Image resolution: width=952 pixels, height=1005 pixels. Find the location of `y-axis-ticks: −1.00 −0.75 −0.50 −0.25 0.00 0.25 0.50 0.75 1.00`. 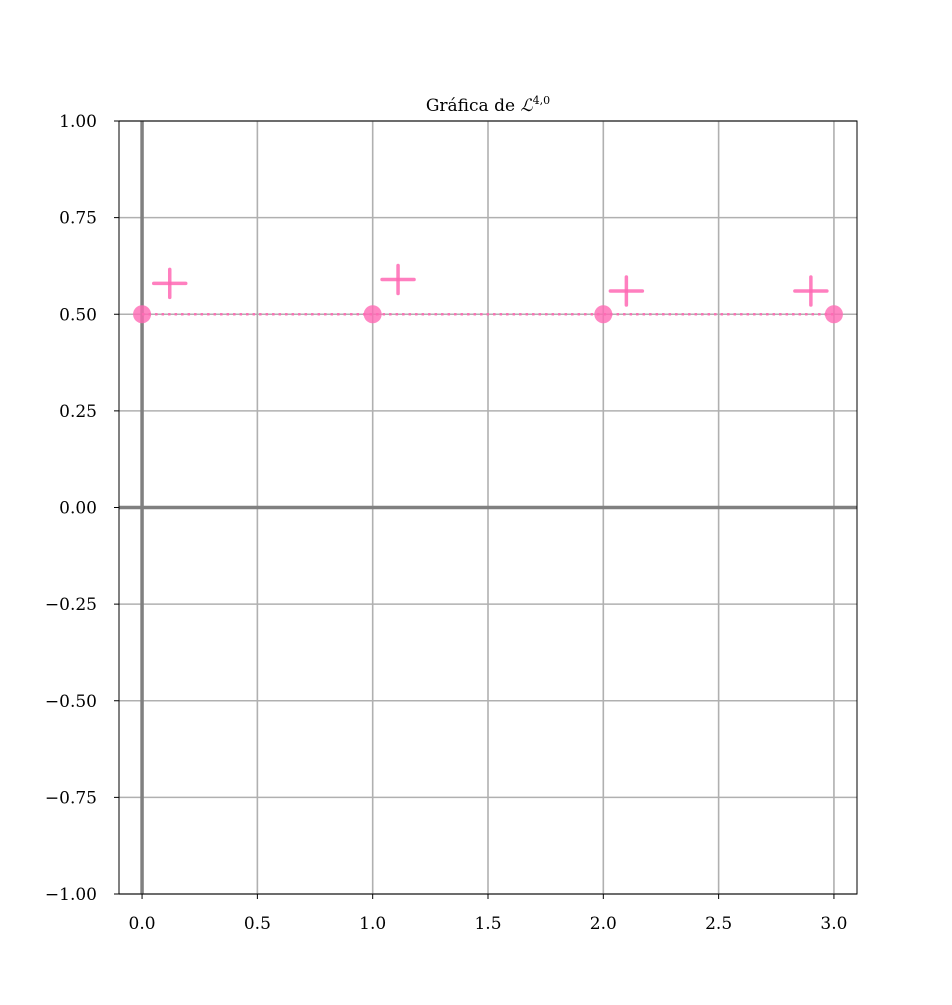

y-axis-ticks: −1.00 −0.75 −0.50 −0.25 0.00 0.25 0.50 0.75 1.00 is located at coordinates (82, 508).